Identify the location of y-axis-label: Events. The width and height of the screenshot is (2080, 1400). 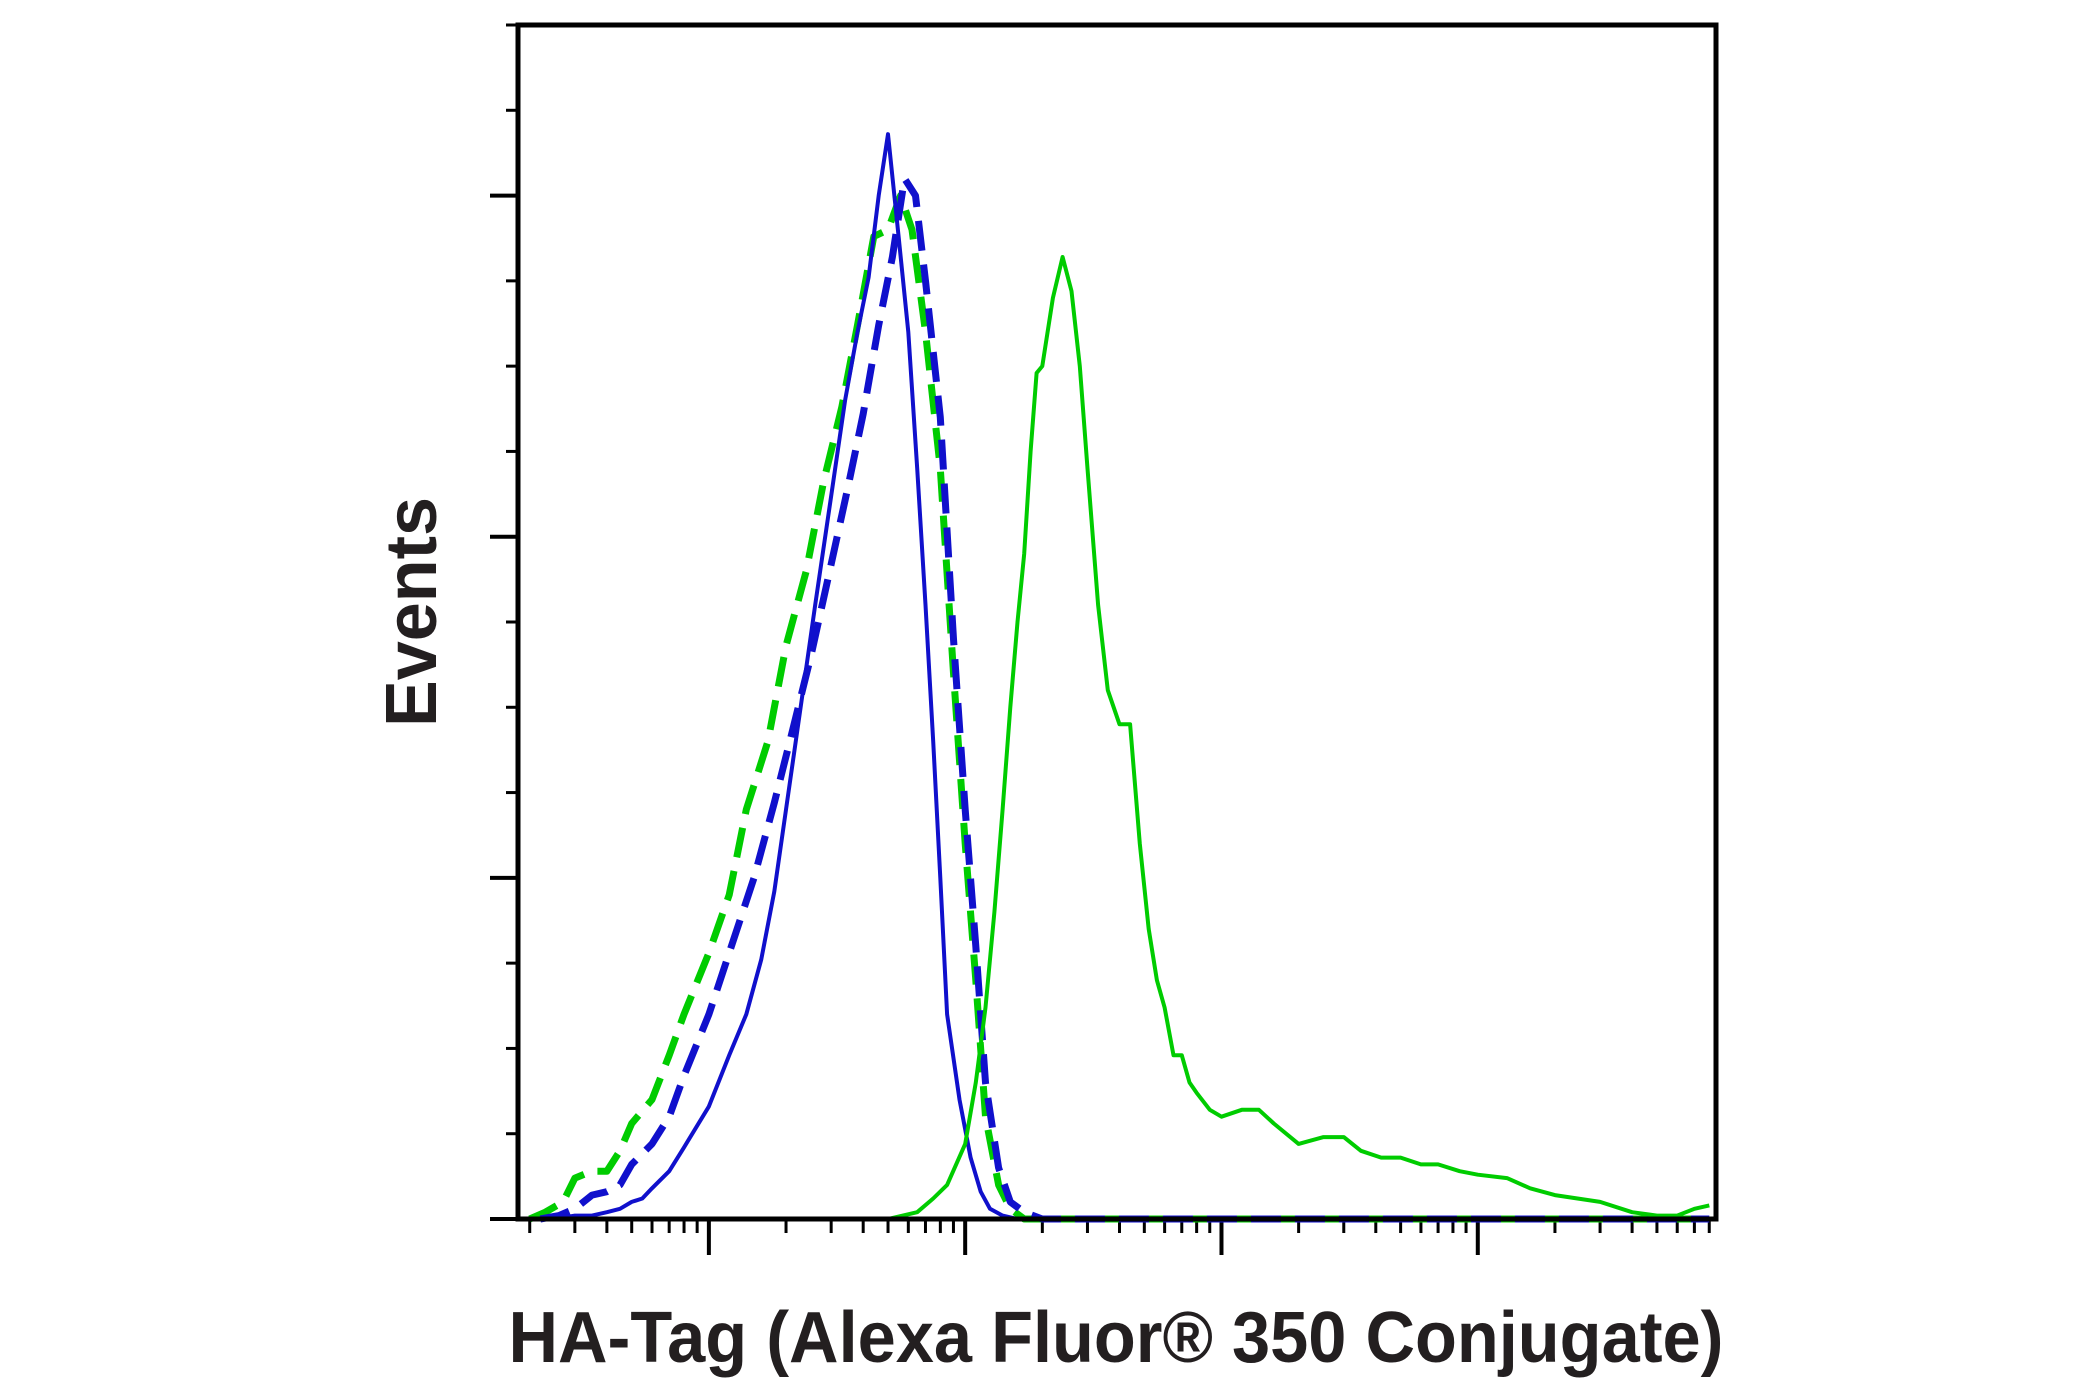
(412, 612).